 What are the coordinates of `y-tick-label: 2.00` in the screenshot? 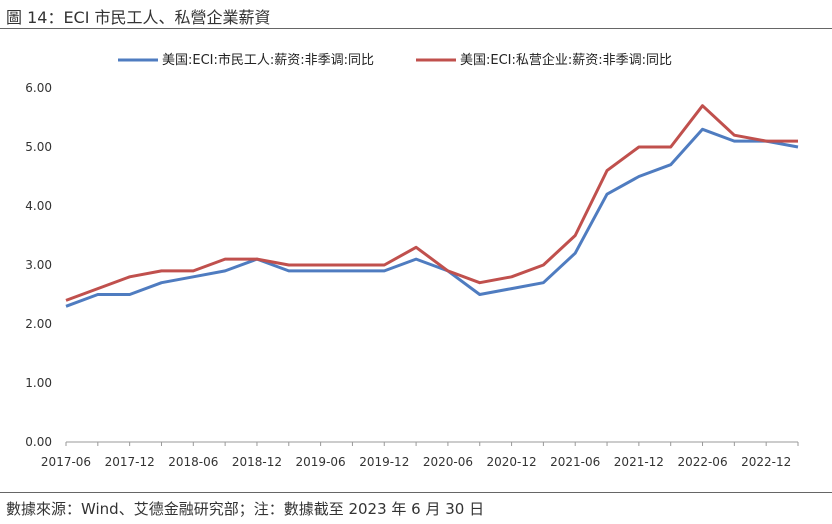 It's located at (38, 324).